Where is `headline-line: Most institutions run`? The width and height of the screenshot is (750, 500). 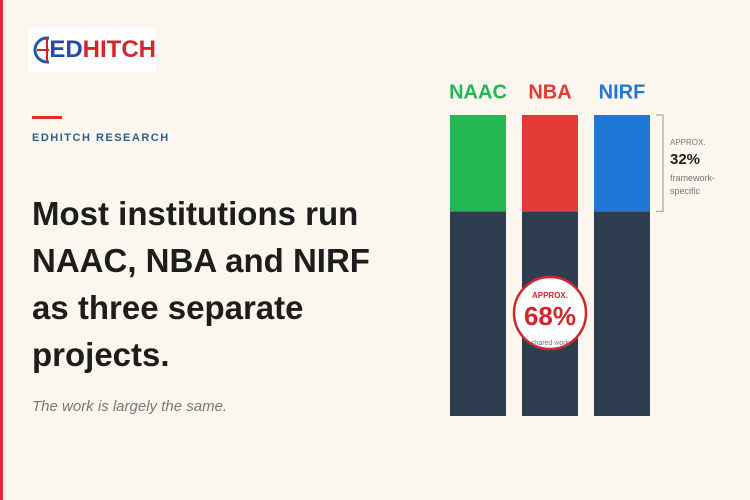
headline-line: Most institutions run is located at coordinates (195, 213).